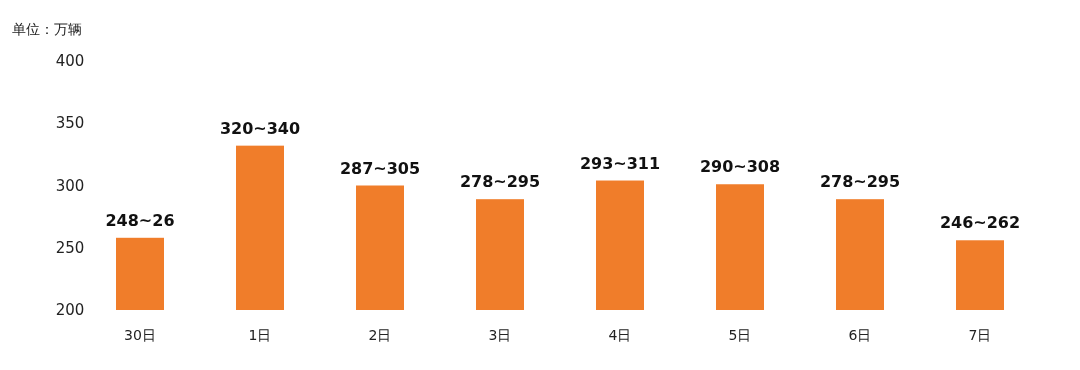 This screenshot has width=1080, height=370. I want to click on annotation: 320~340, so click(260, 128).